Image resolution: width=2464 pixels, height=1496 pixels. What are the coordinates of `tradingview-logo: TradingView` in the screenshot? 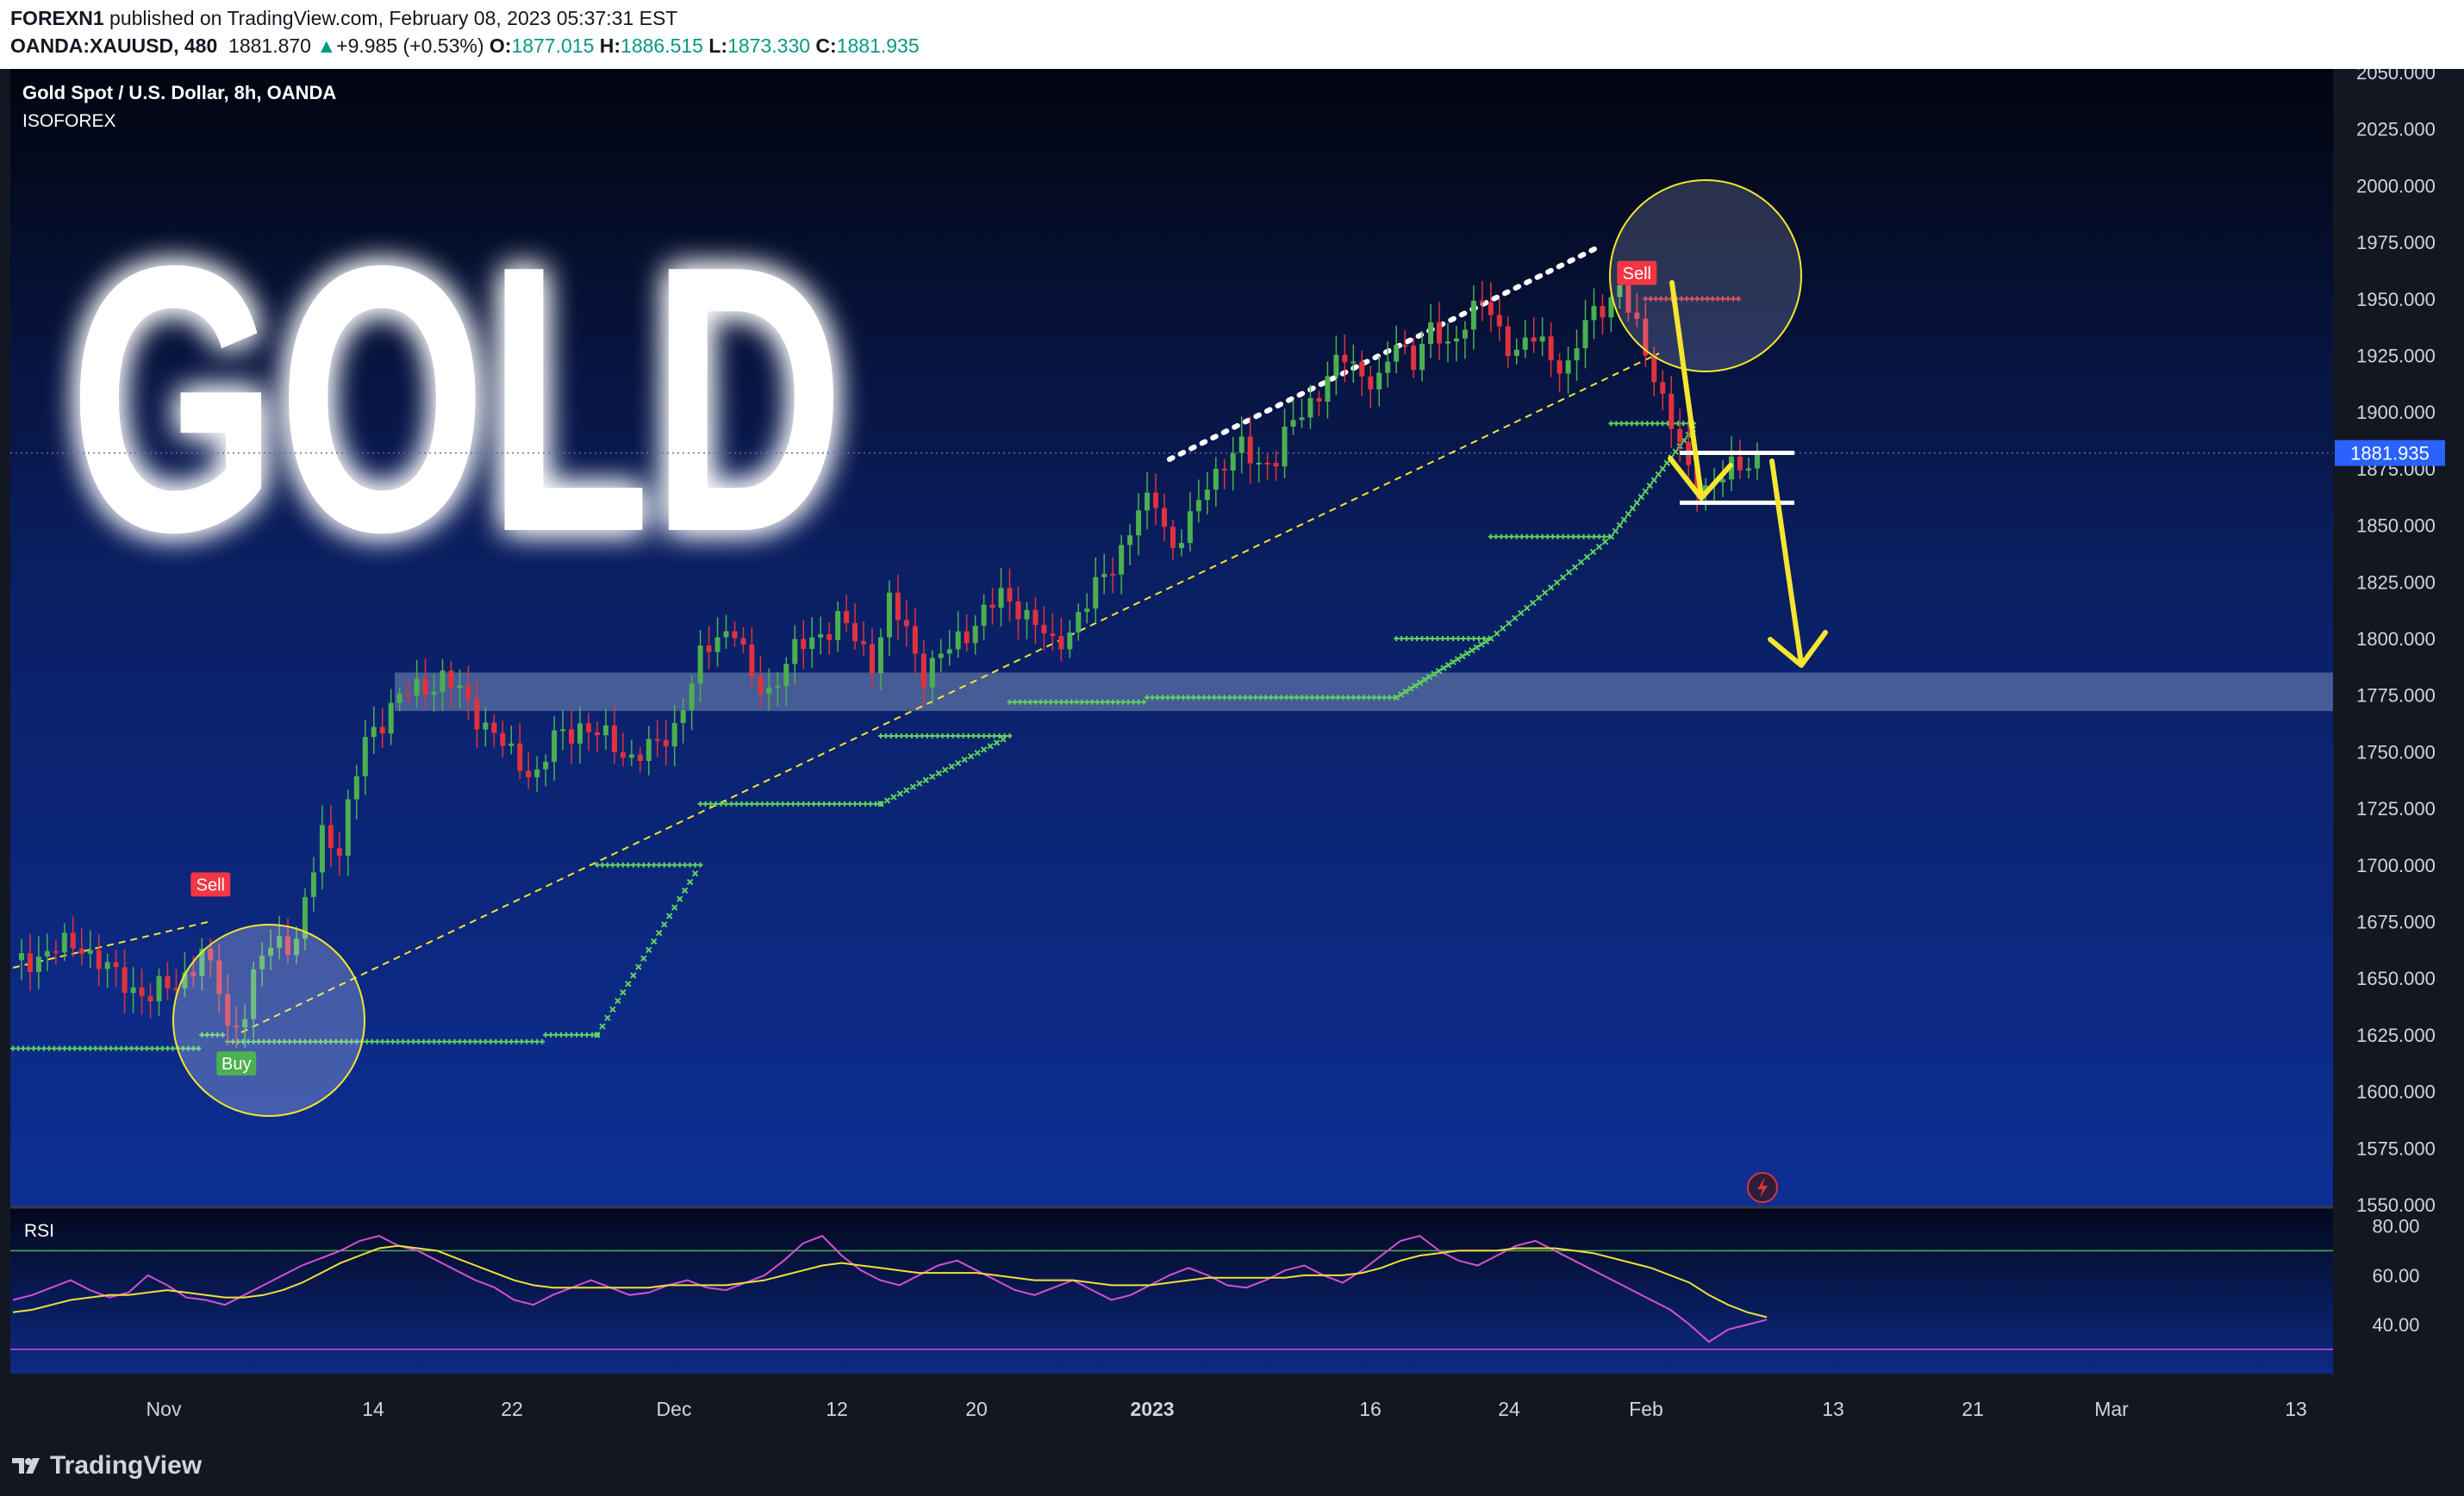 It's located at (107, 1465).